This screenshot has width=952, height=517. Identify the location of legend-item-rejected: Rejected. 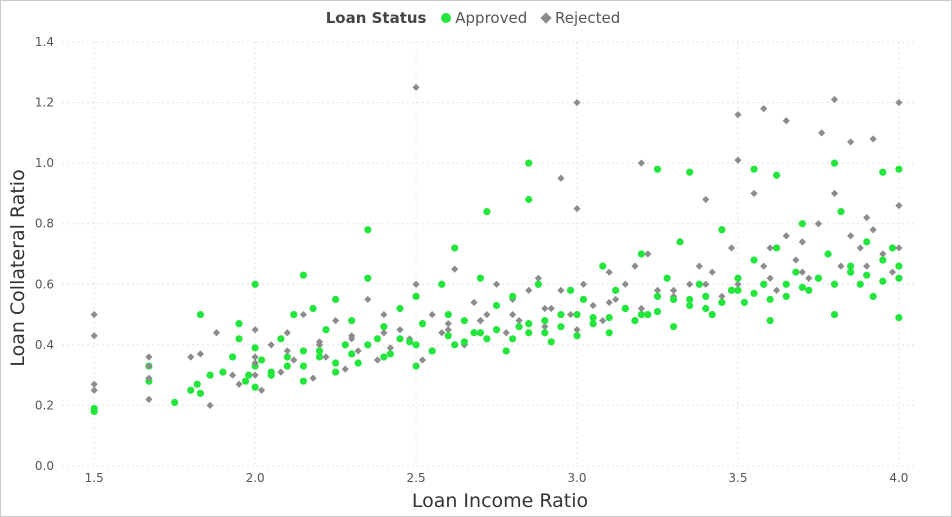
(580, 18).